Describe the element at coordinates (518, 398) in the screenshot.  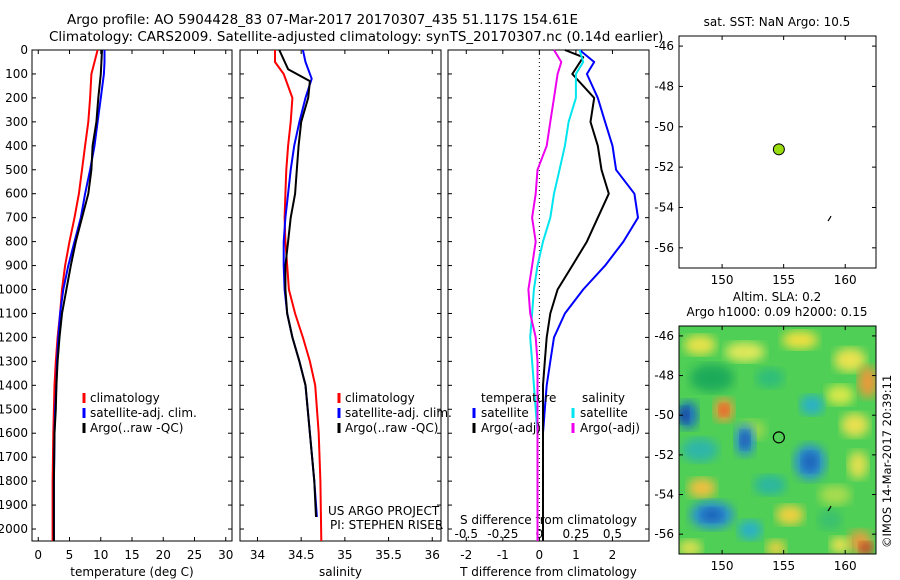
I see `diff-legend-heading-temperature: temperature` at that location.